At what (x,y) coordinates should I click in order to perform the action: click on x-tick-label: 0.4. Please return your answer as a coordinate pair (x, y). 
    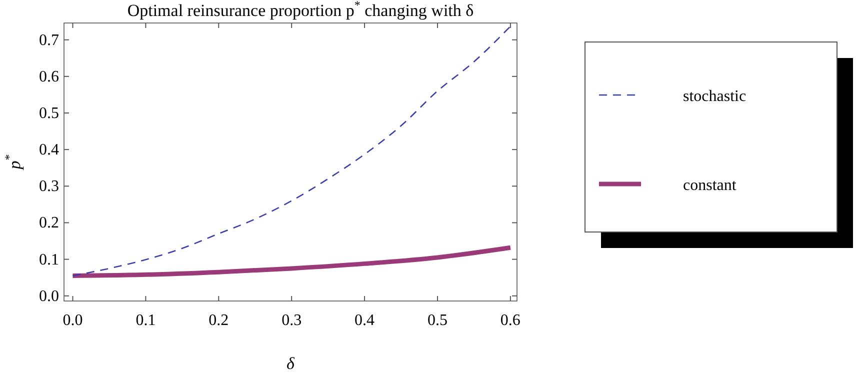
    Looking at the image, I should click on (364, 320).